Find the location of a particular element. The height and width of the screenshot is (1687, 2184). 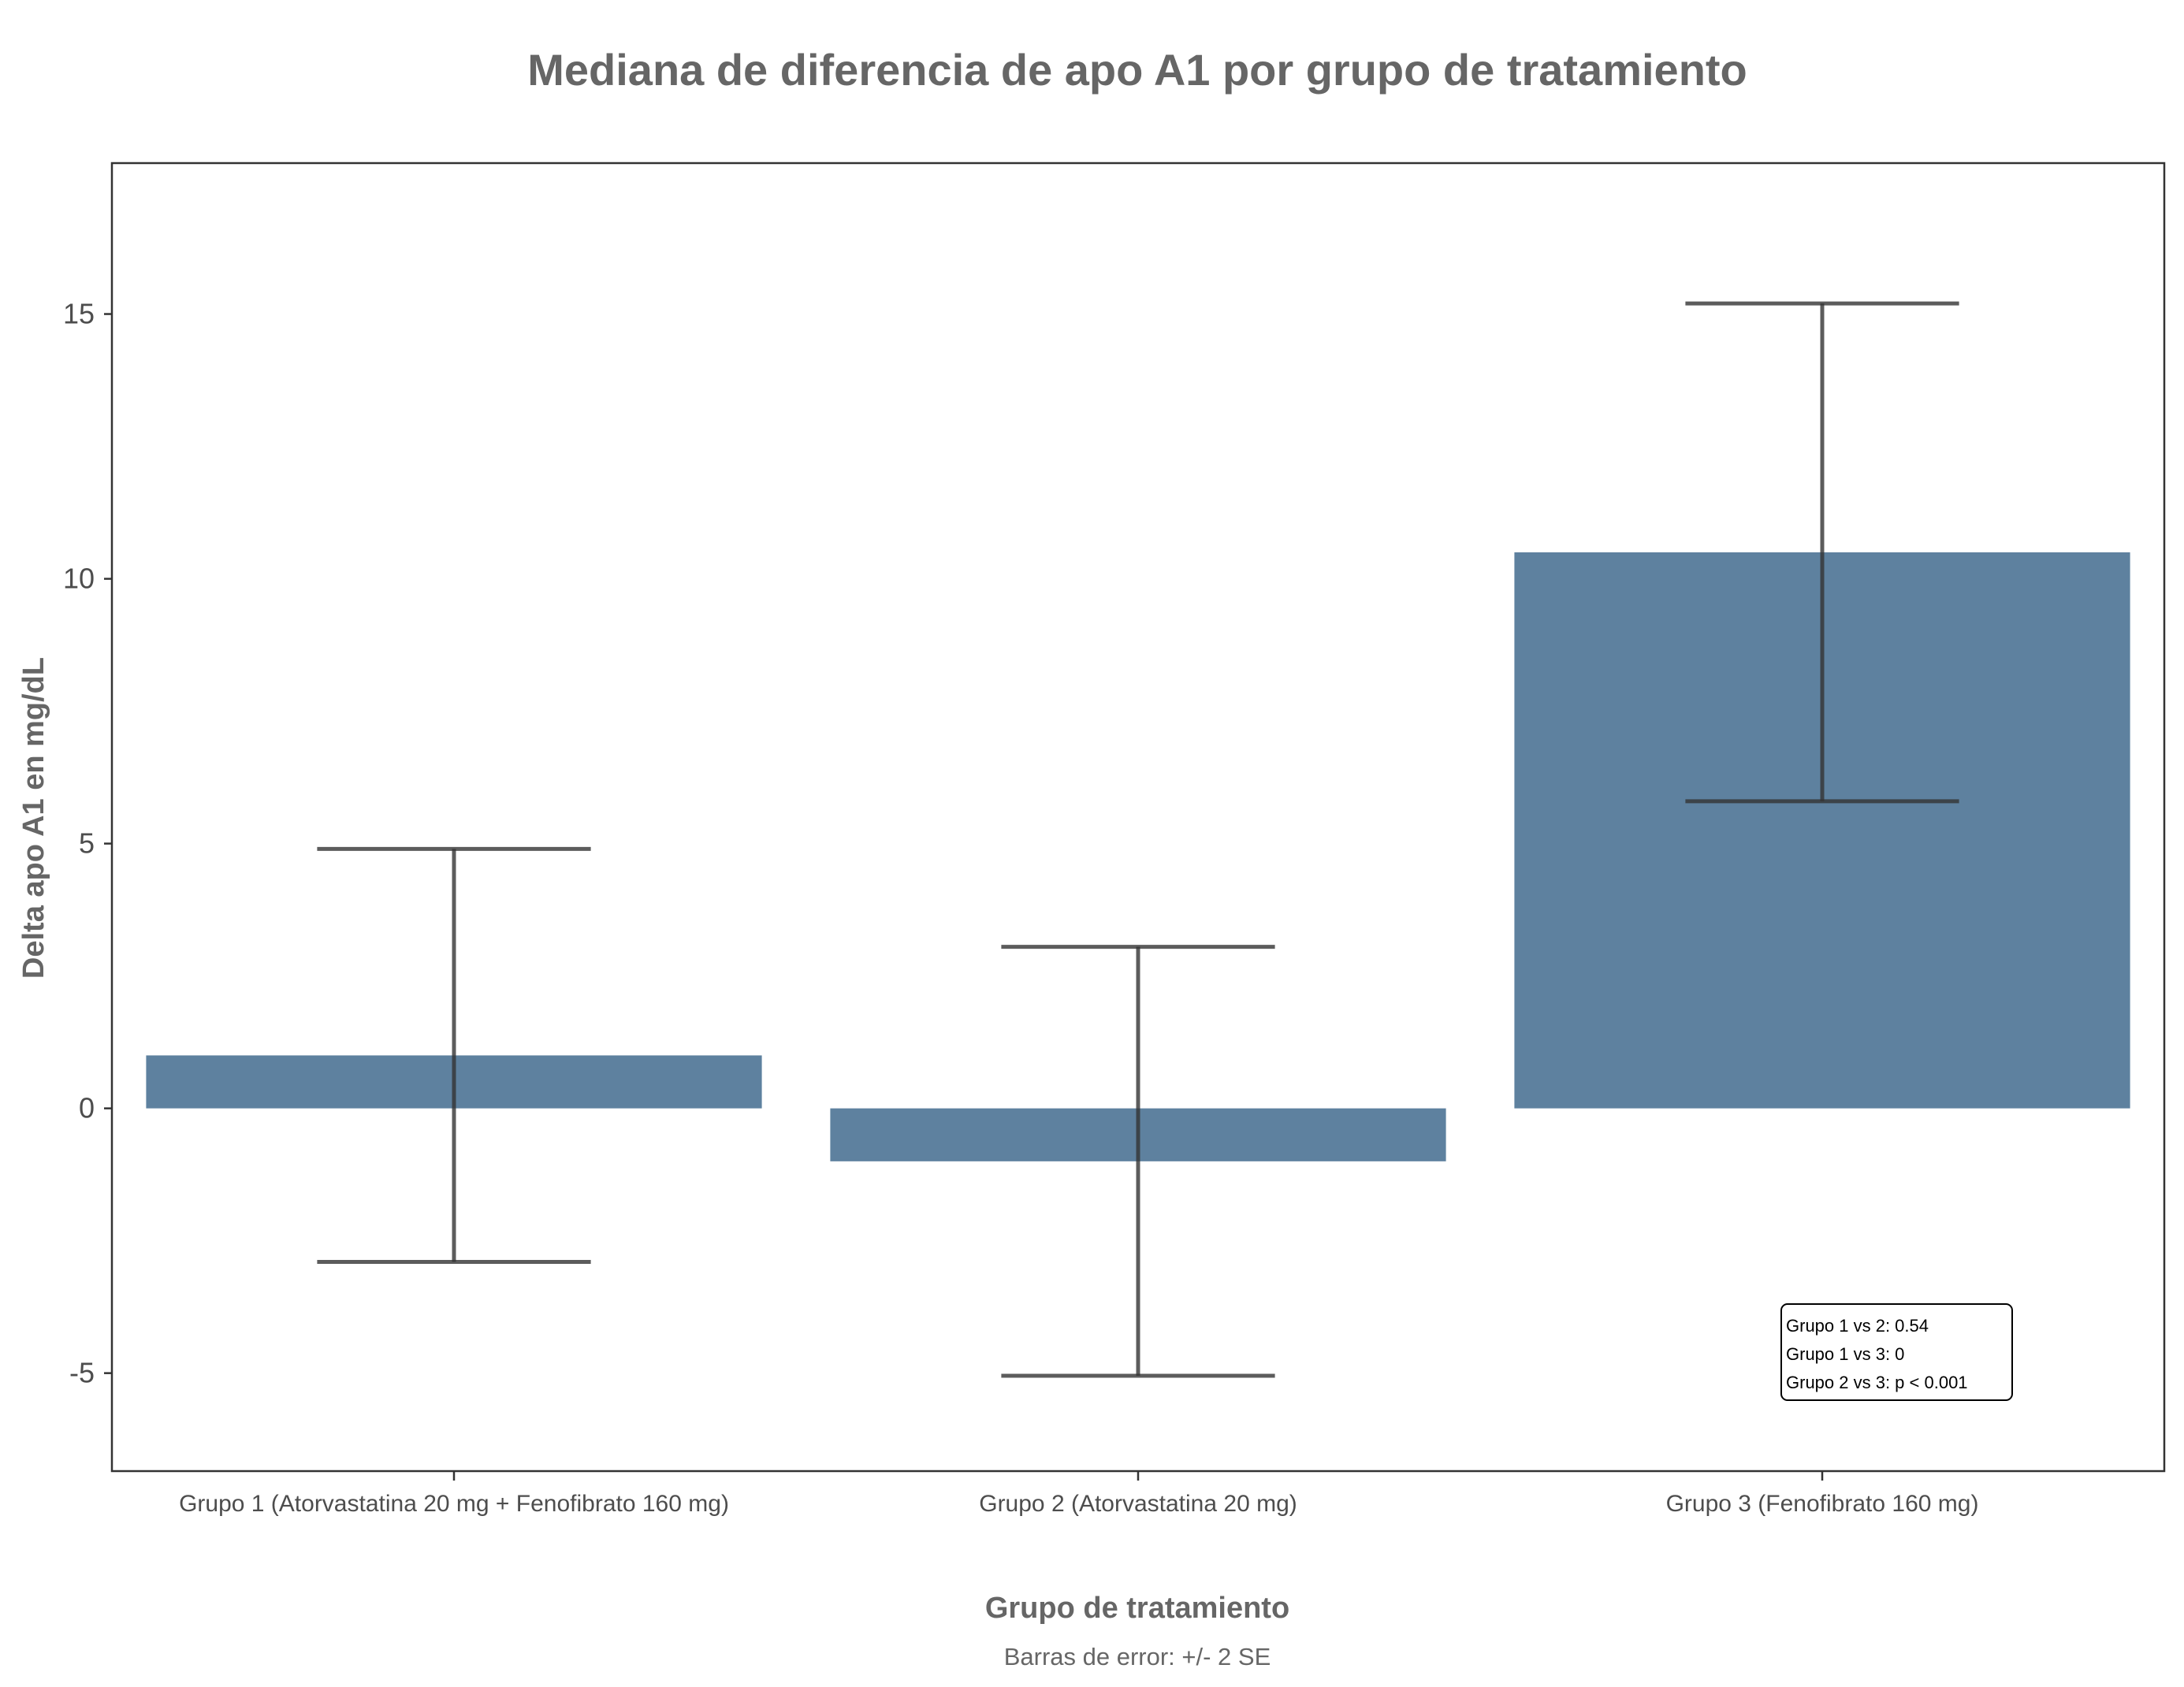

y-axis: -5 0 5 10 15 is located at coordinates (87, 843).